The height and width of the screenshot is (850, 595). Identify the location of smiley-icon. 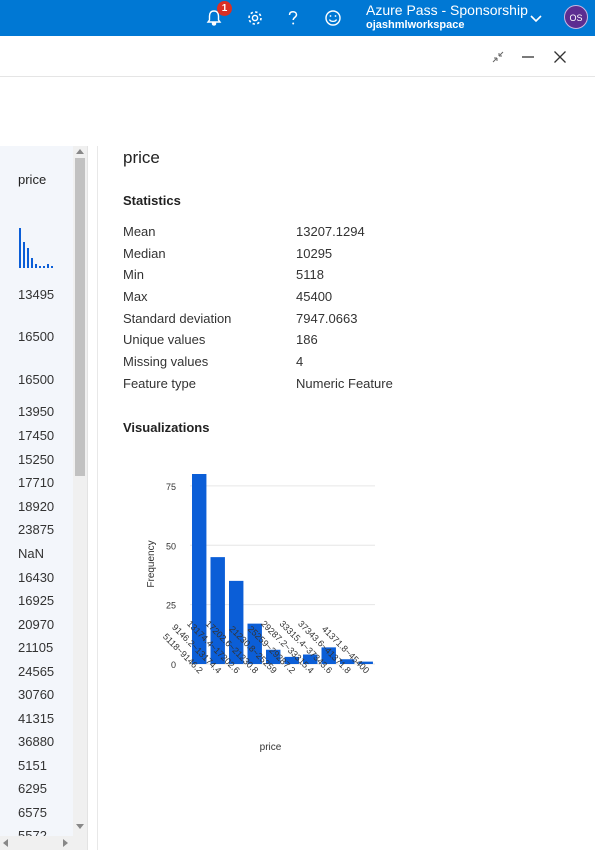
(333, 18).